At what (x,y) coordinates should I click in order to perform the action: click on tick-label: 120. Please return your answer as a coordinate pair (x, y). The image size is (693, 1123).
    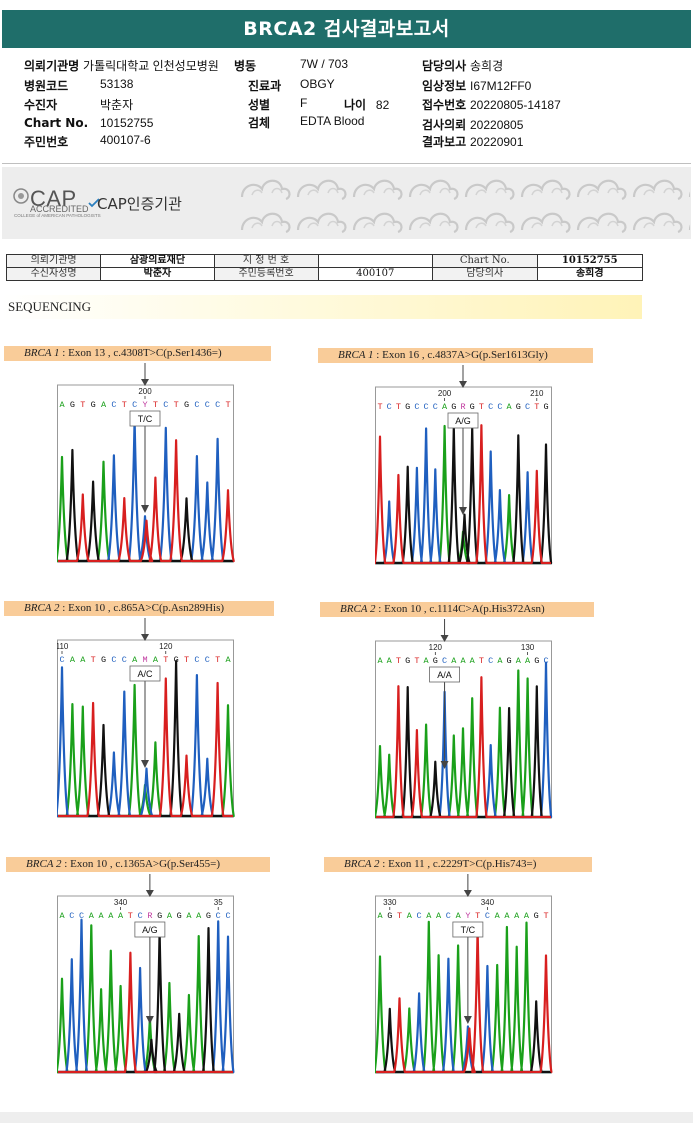
    Looking at the image, I should click on (166, 646).